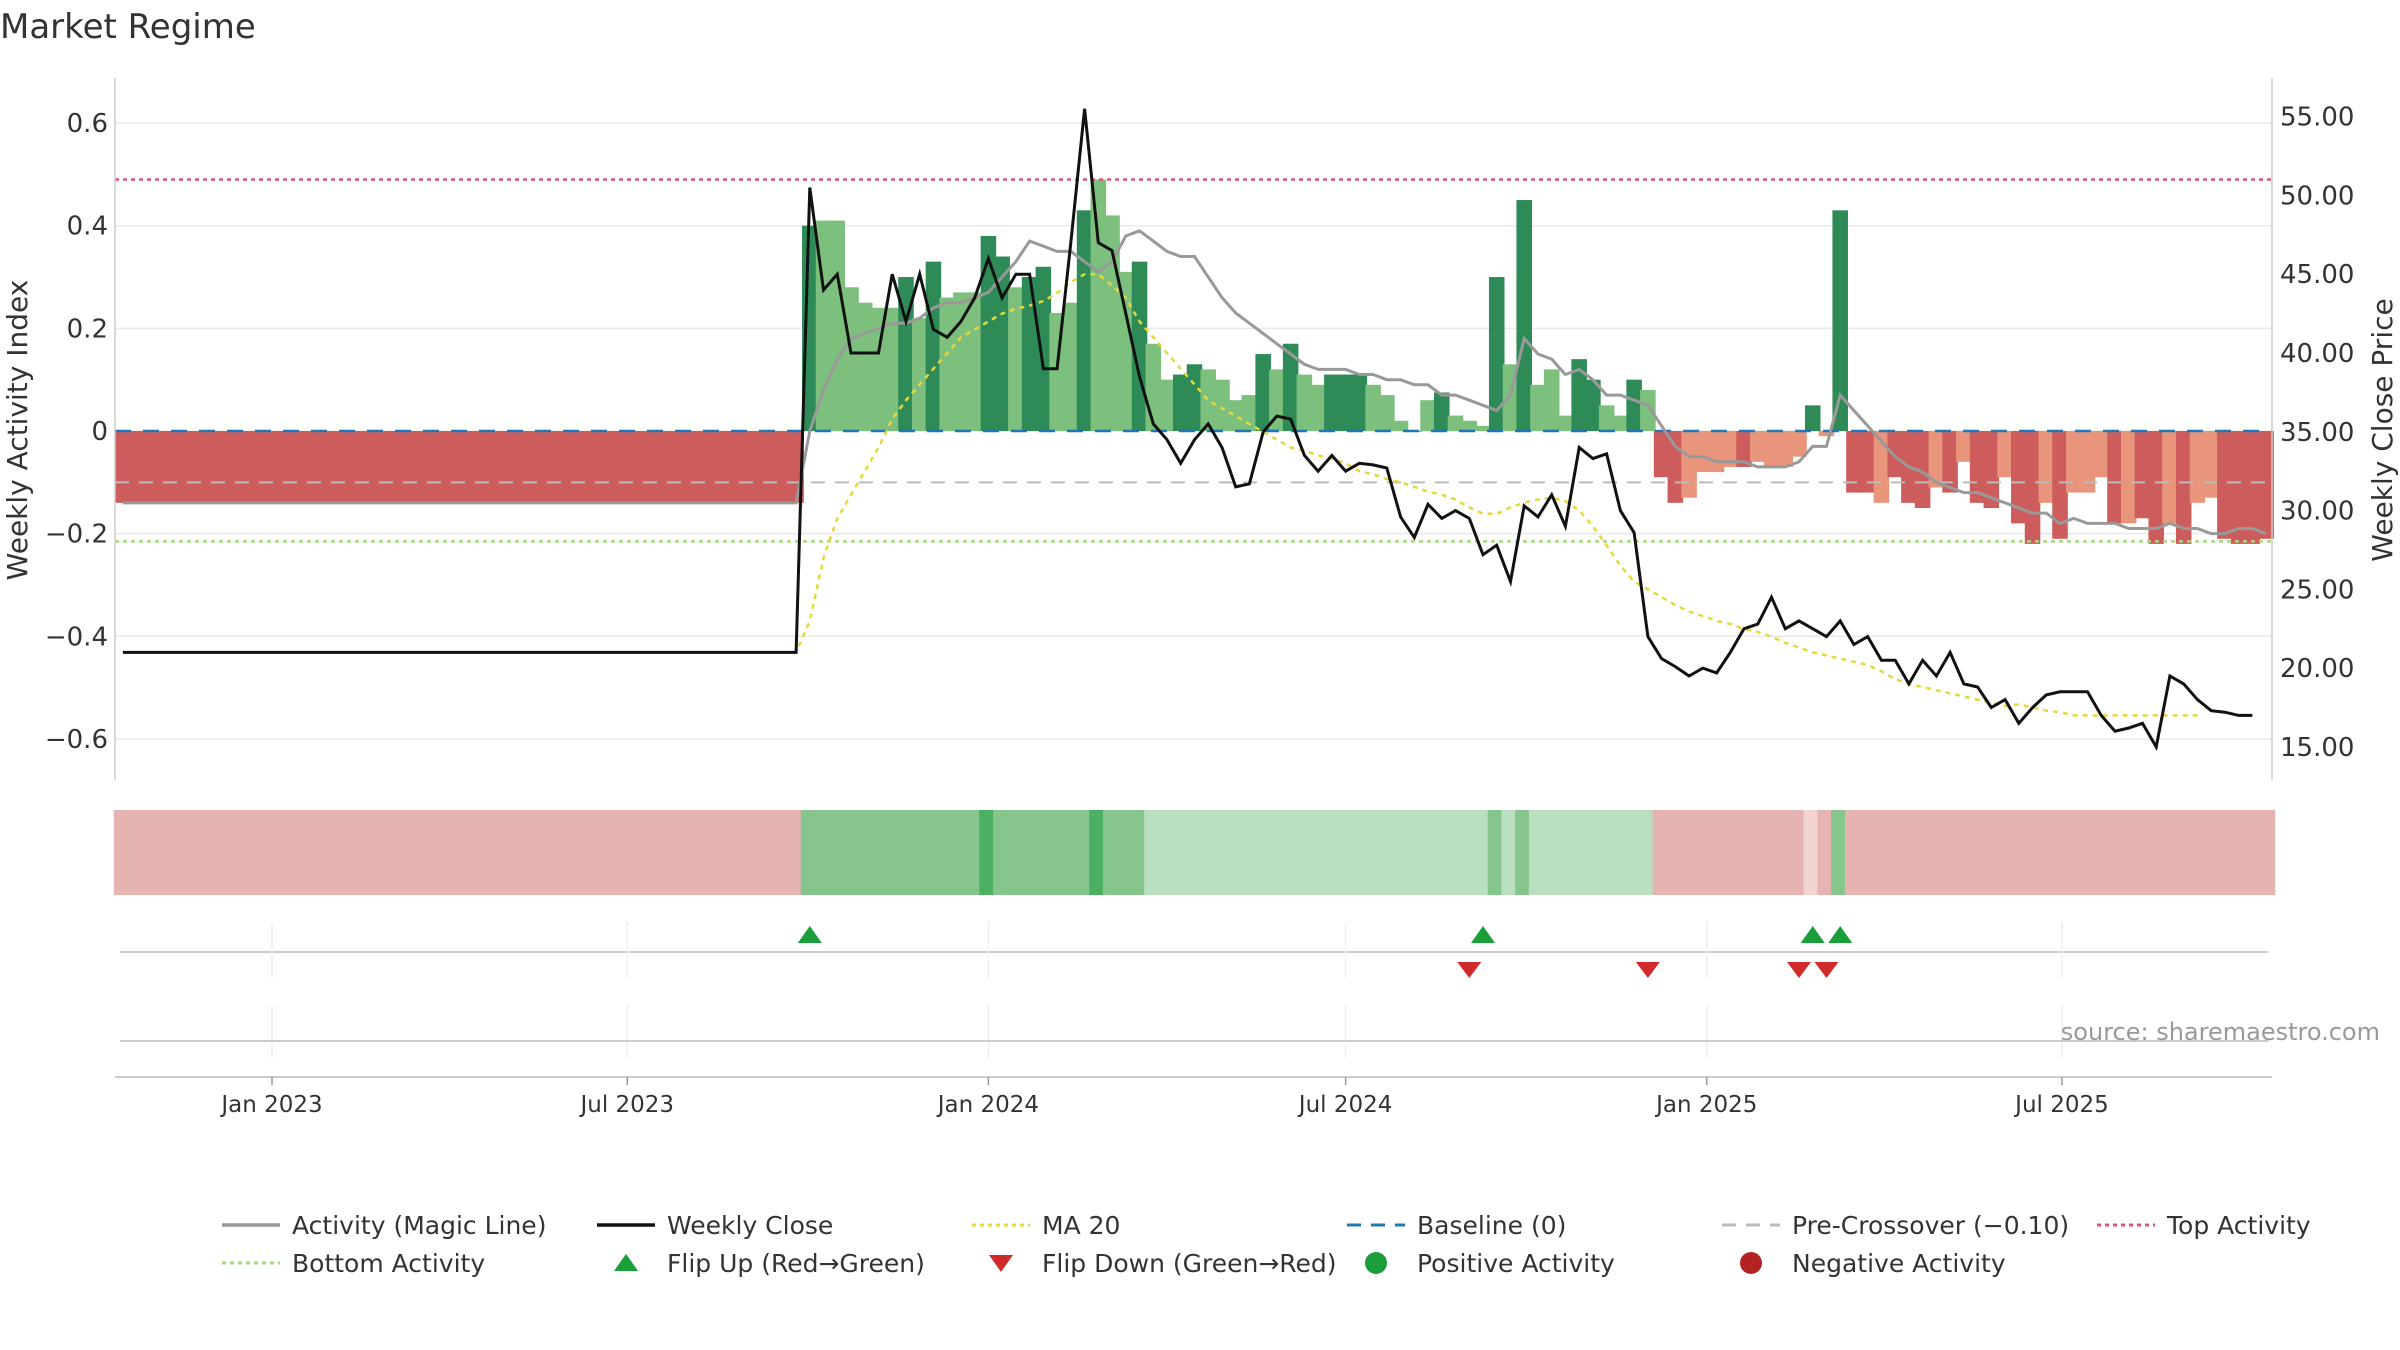 The height and width of the screenshot is (1350, 2400). I want to click on legend-item: Flip Down (Green→Red), so click(1163, 1263).